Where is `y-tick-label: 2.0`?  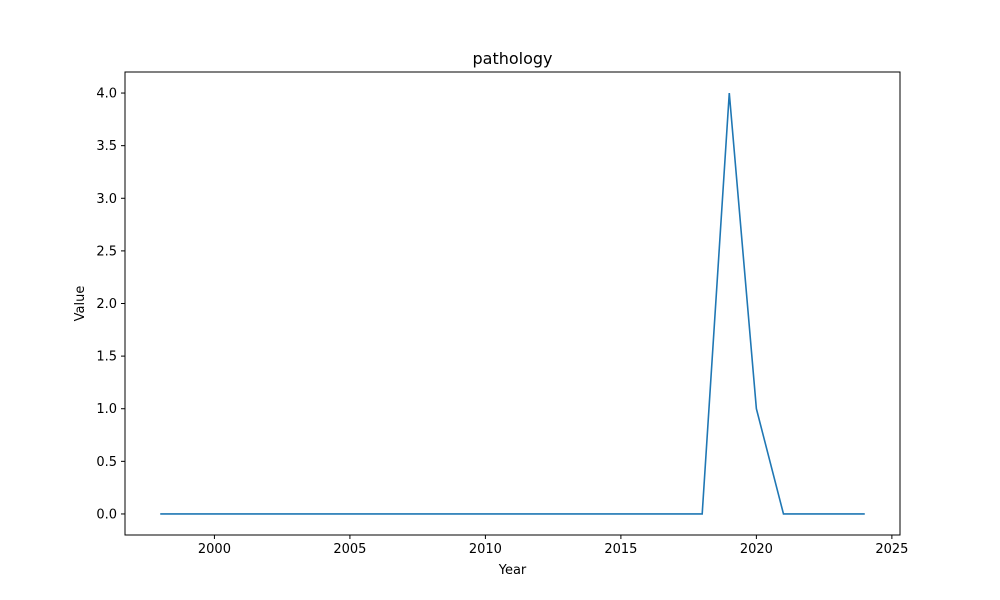
y-tick-label: 2.0 is located at coordinates (106, 304).